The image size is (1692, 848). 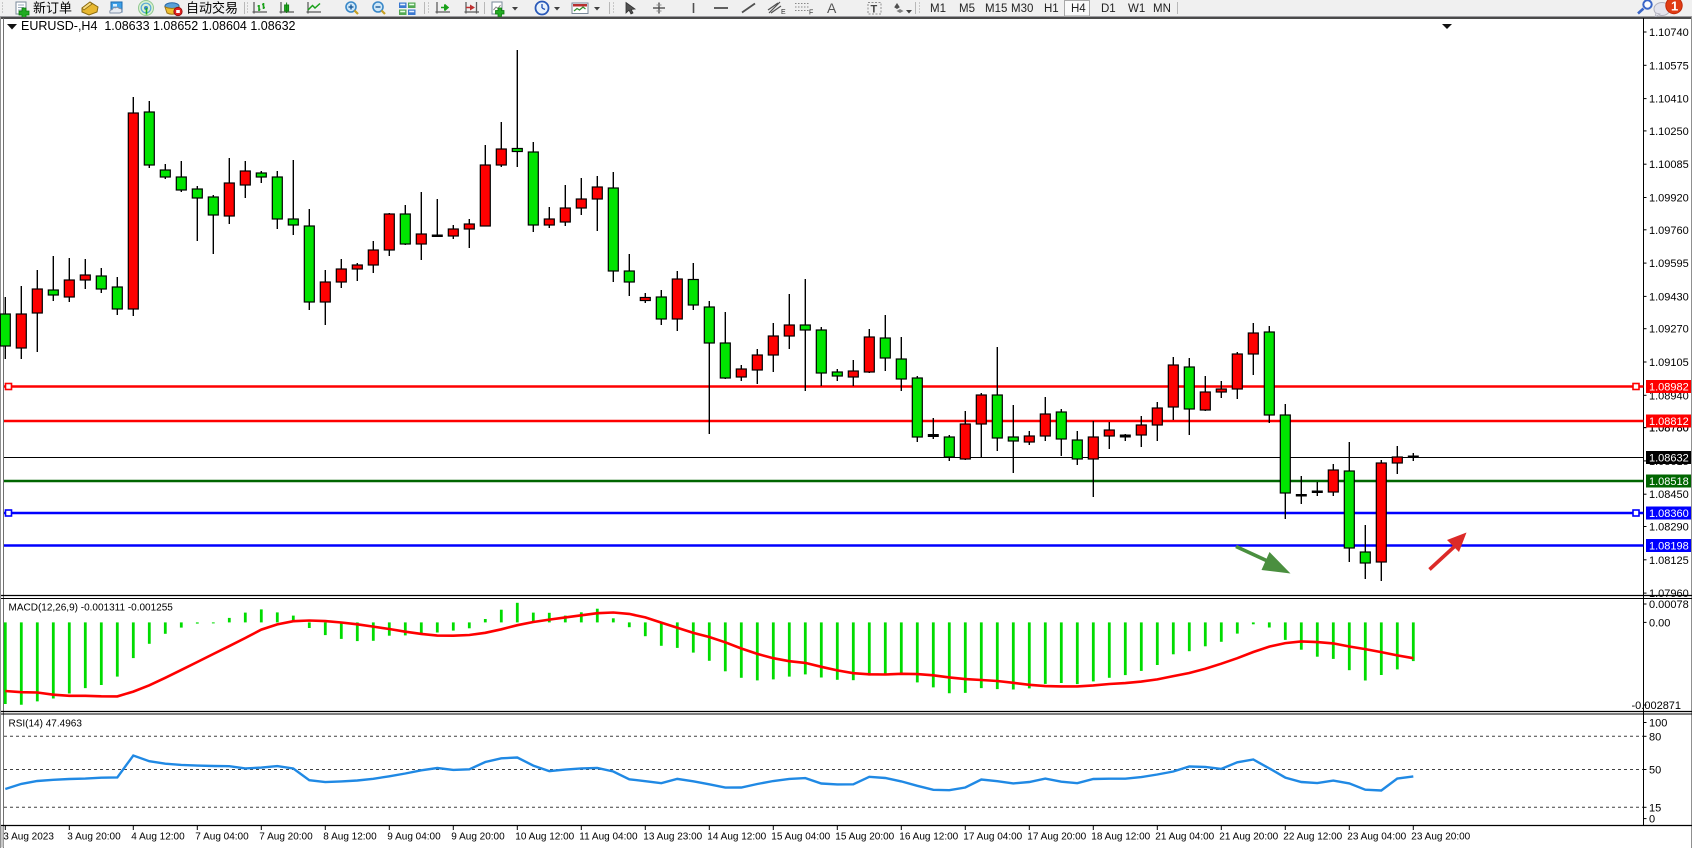 What do you see at coordinates (928, 837) in the screenshot?
I see `svg-text: 16 Aug 12:00` at bounding box center [928, 837].